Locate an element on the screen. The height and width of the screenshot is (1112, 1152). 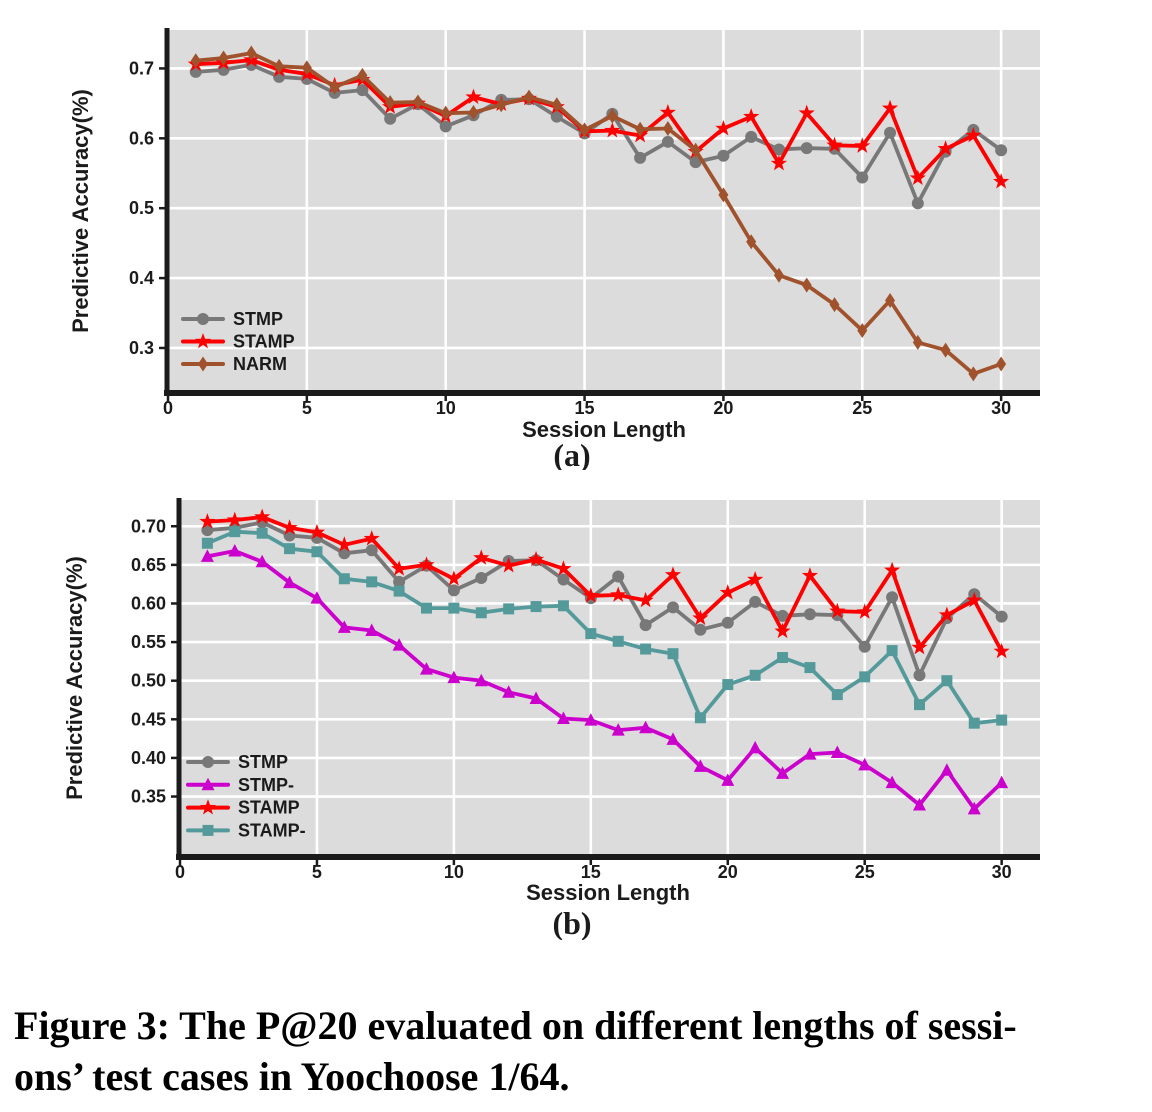
caption-line-2: ons’ test cases in Yoochoose 1/64. is located at coordinates (292, 1076).